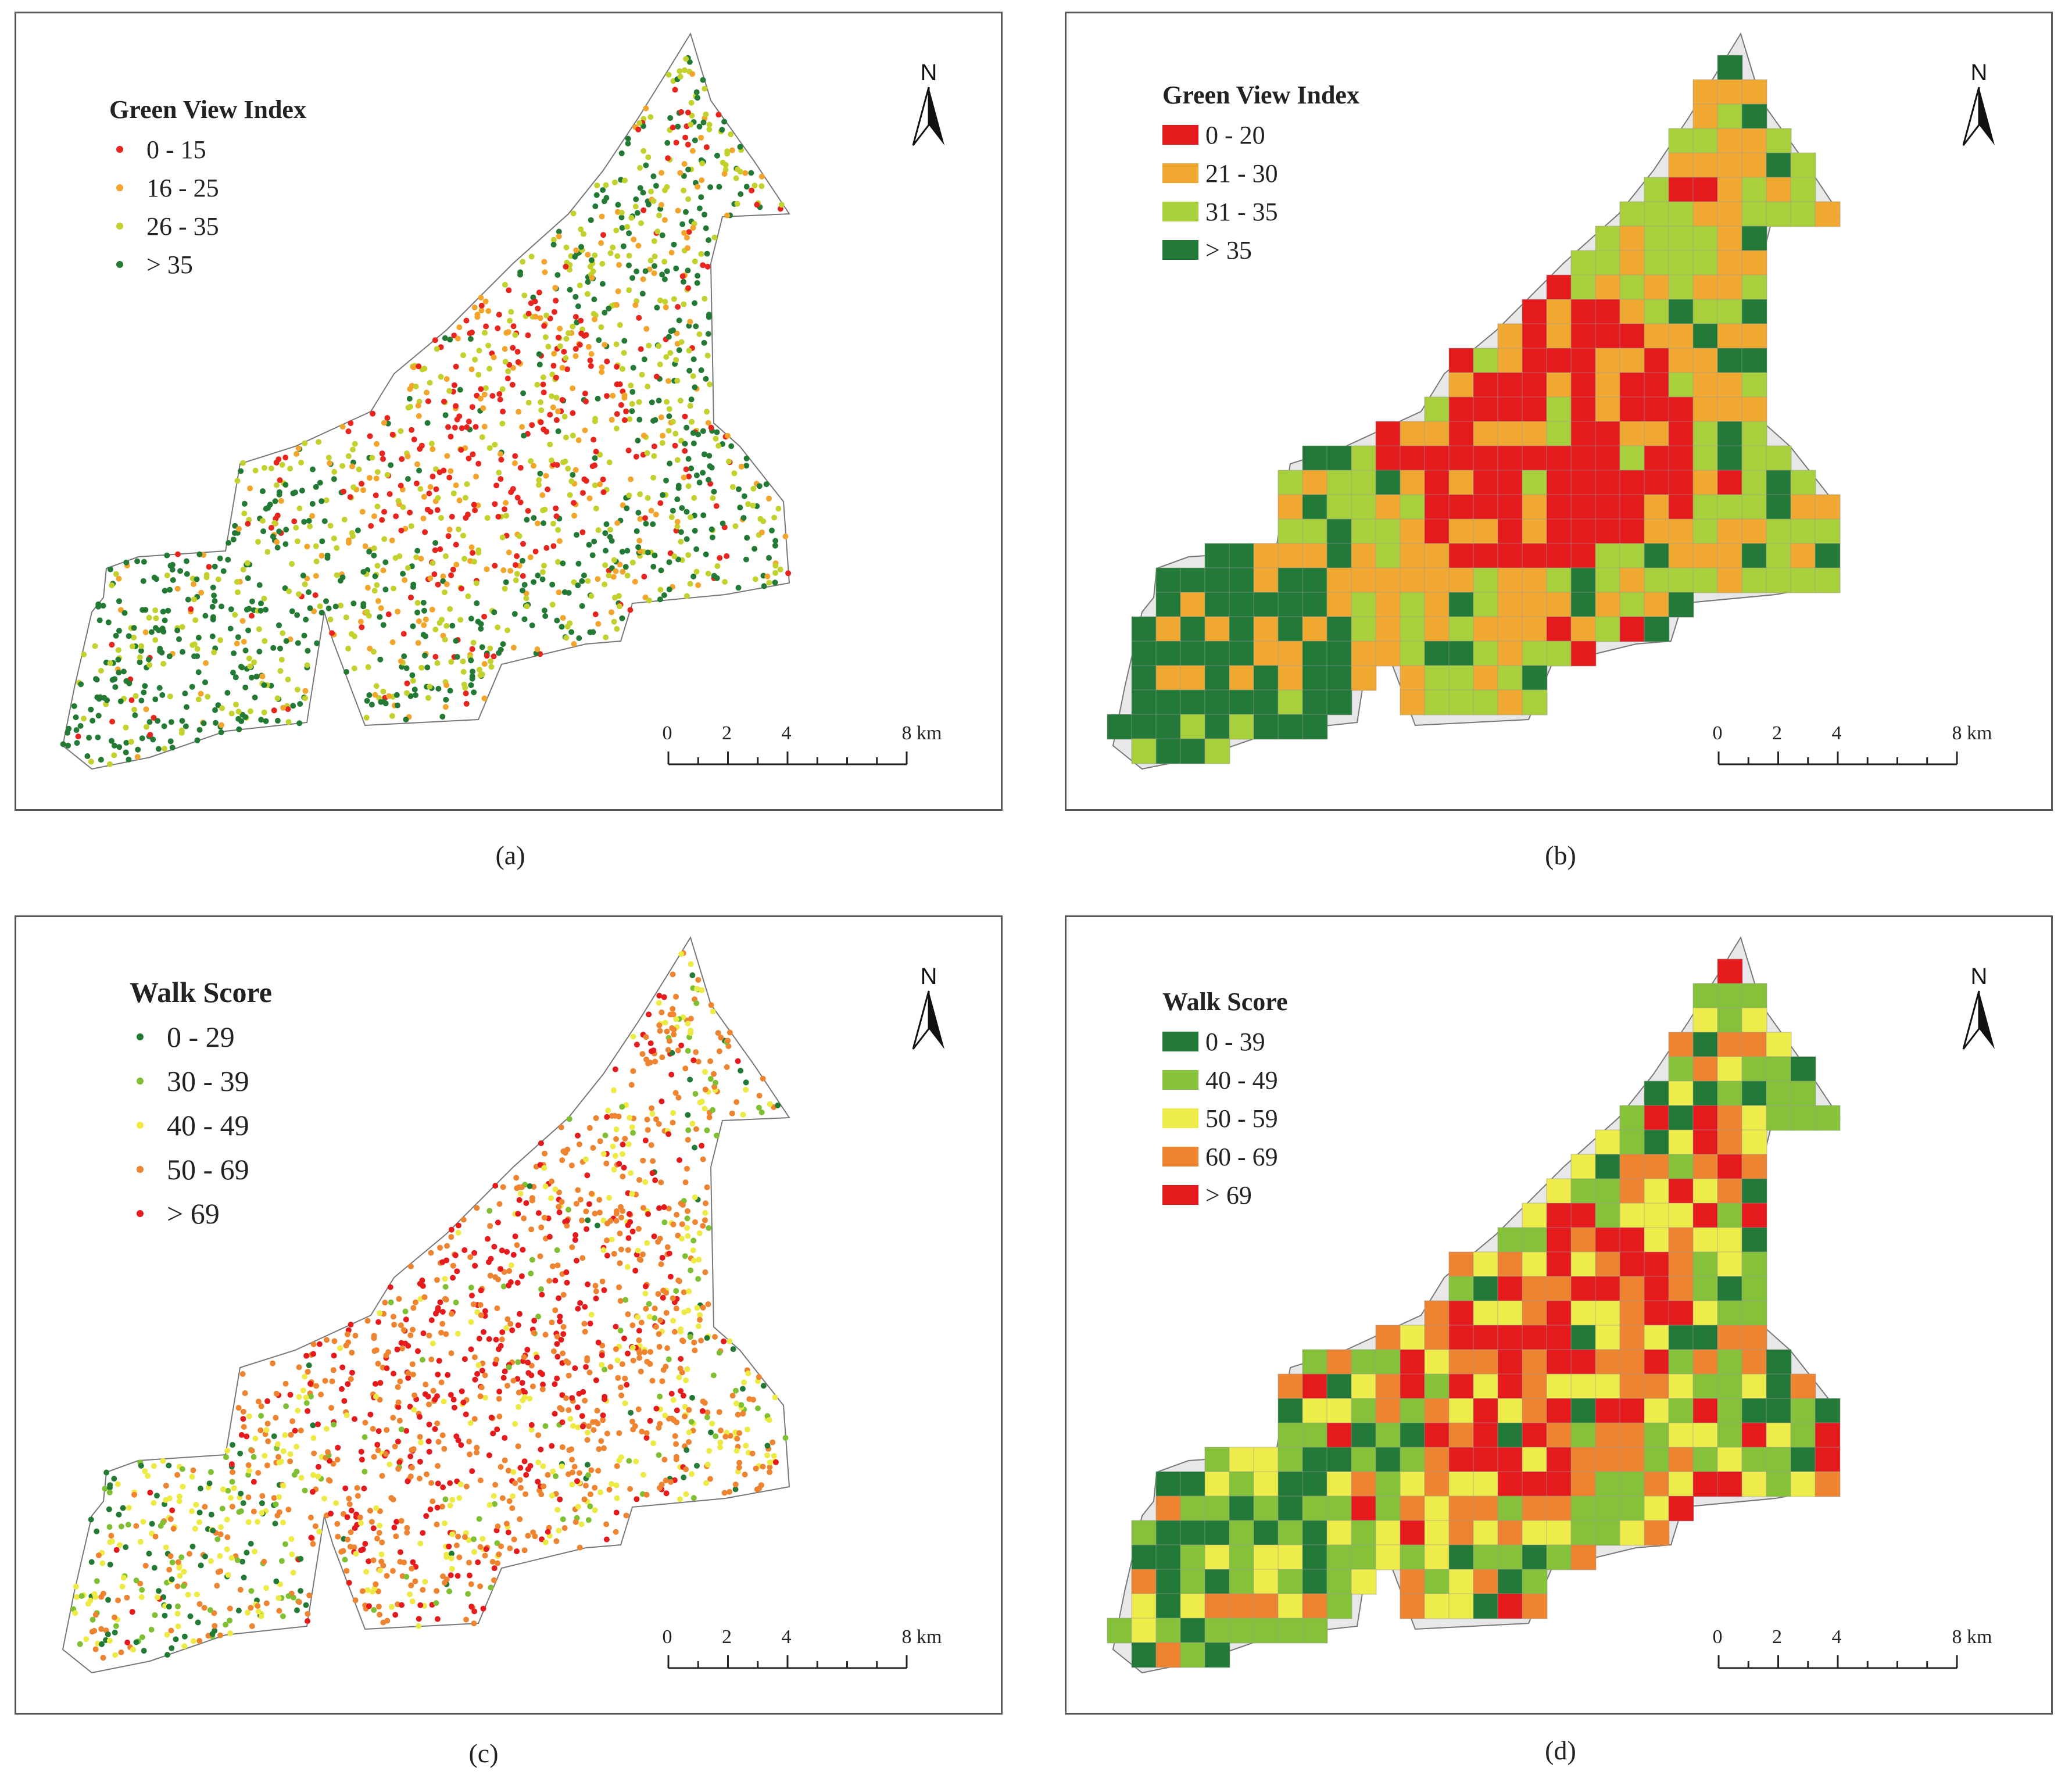 The height and width of the screenshot is (1782, 2072). I want to click on legend-swatch, so click(1180, 211).